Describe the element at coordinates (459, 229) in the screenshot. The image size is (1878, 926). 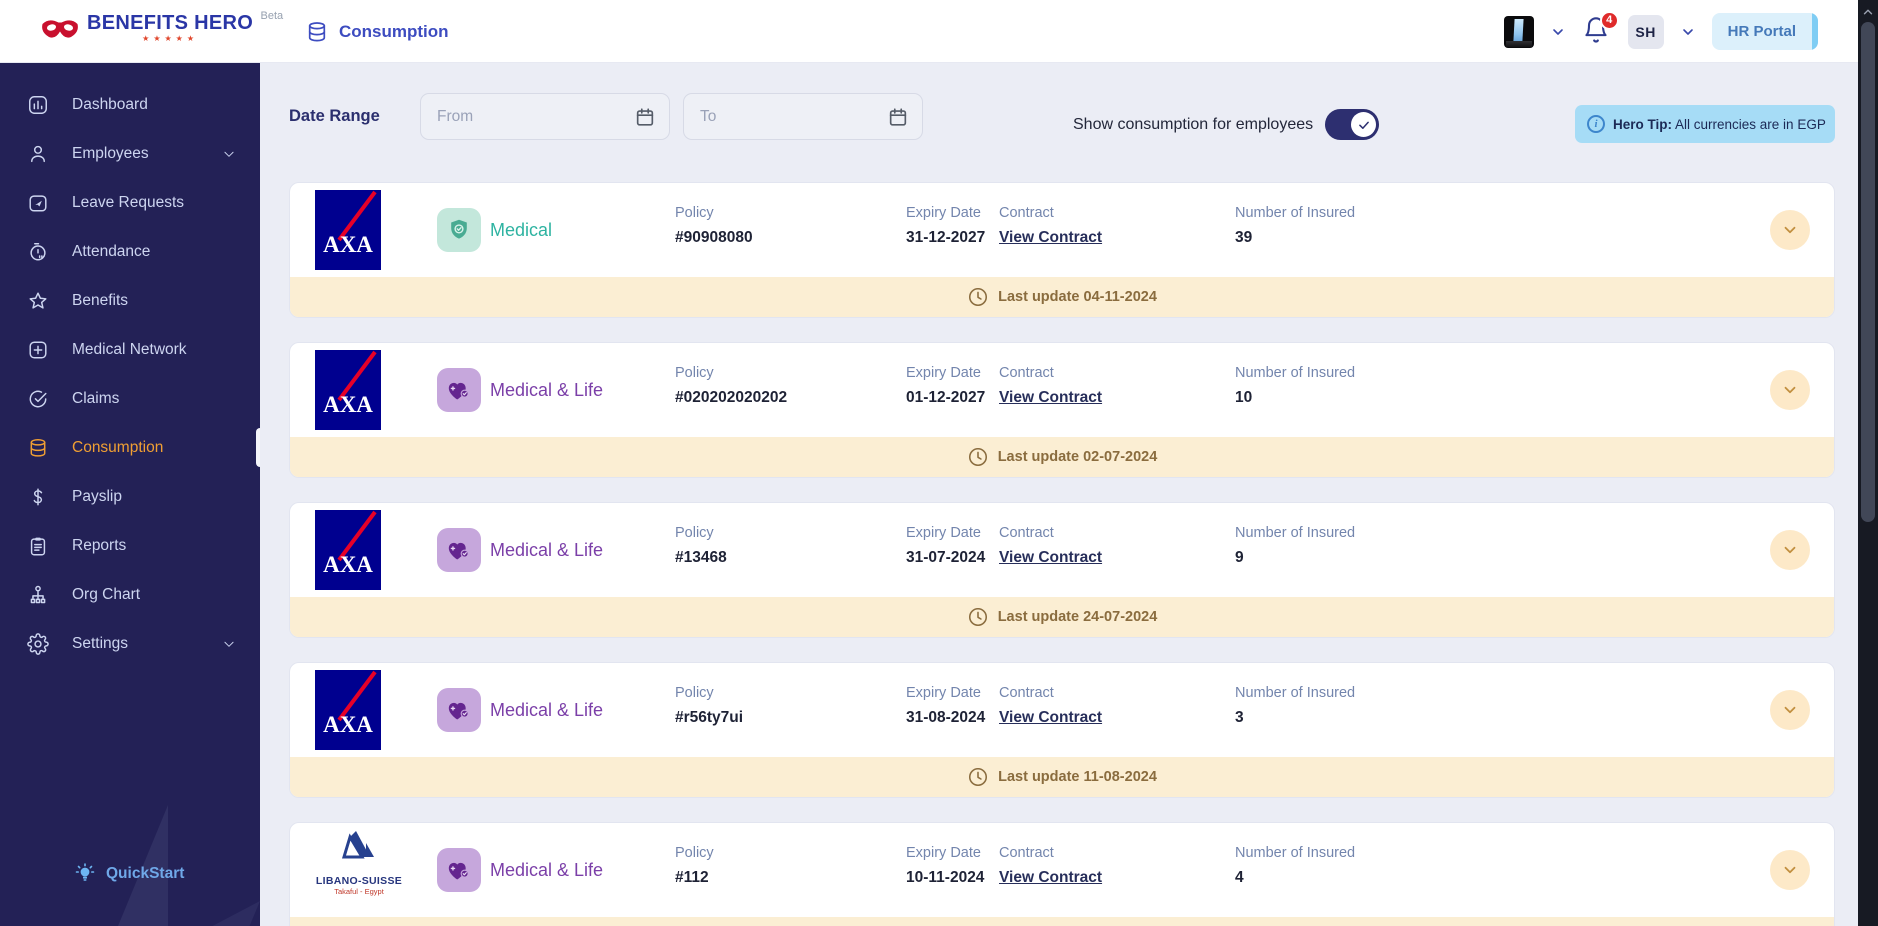
I see `shield-check-icon` at that location.